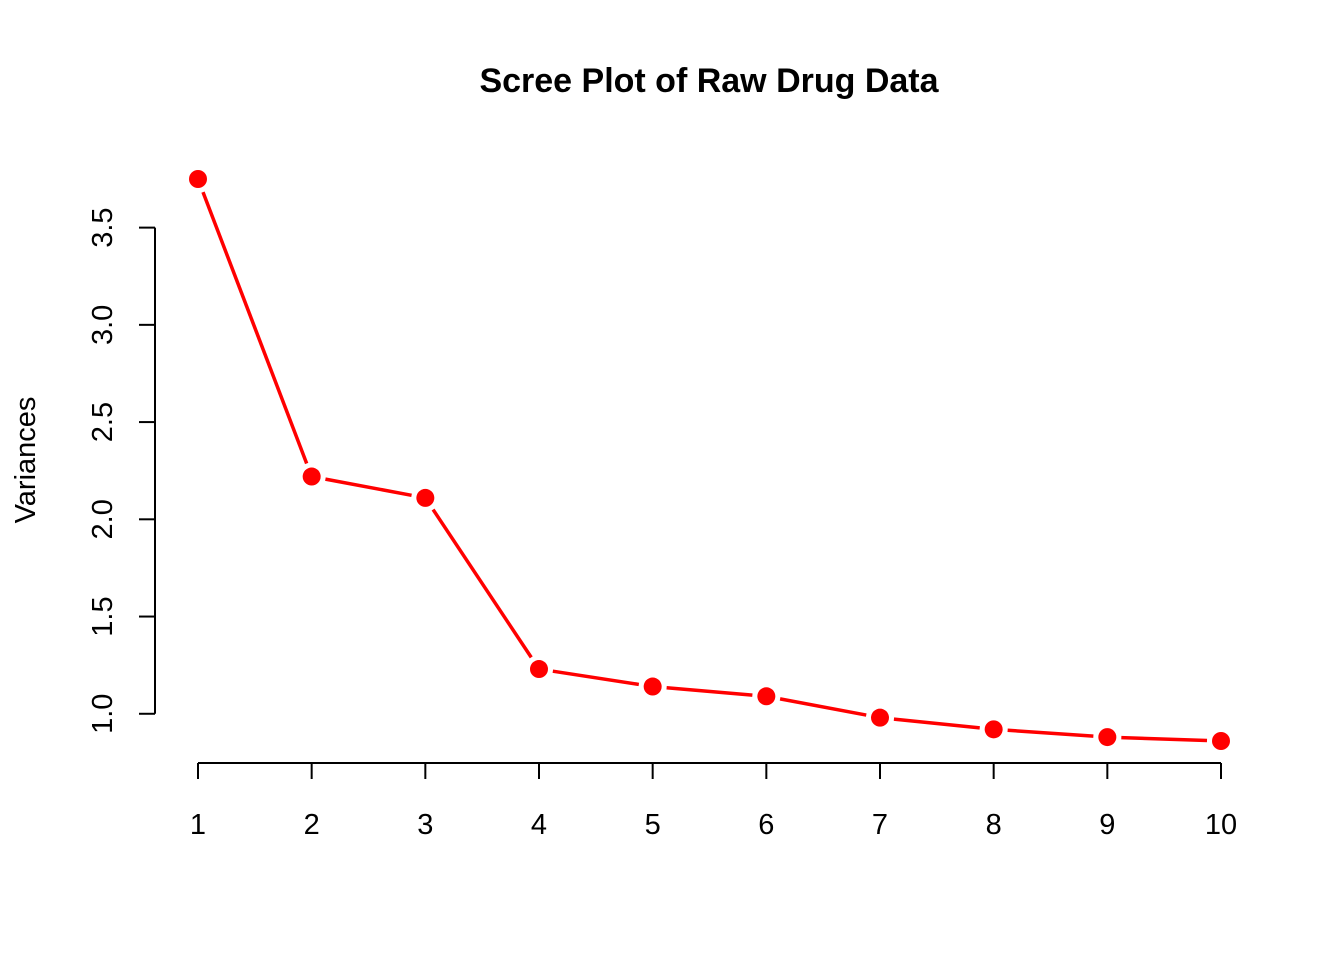 This screenshot has width=1344, height=960. What do you see at coordinates (198, 825) in the screenshot?
I see `x-tick-label: 1` at bounding box center [198, 825].